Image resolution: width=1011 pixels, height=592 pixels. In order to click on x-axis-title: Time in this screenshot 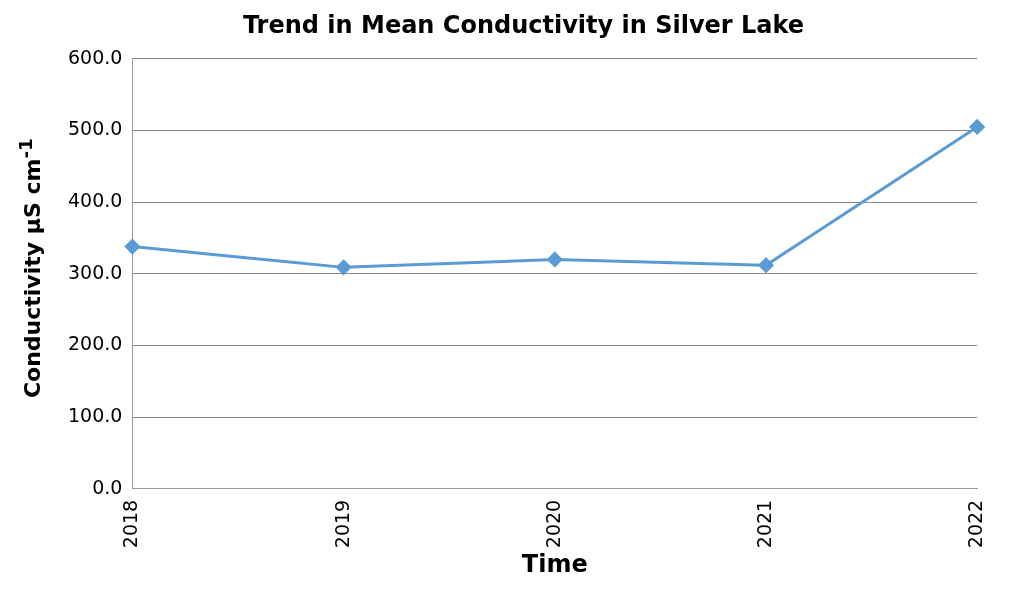, I will do `click(554, 563)`.